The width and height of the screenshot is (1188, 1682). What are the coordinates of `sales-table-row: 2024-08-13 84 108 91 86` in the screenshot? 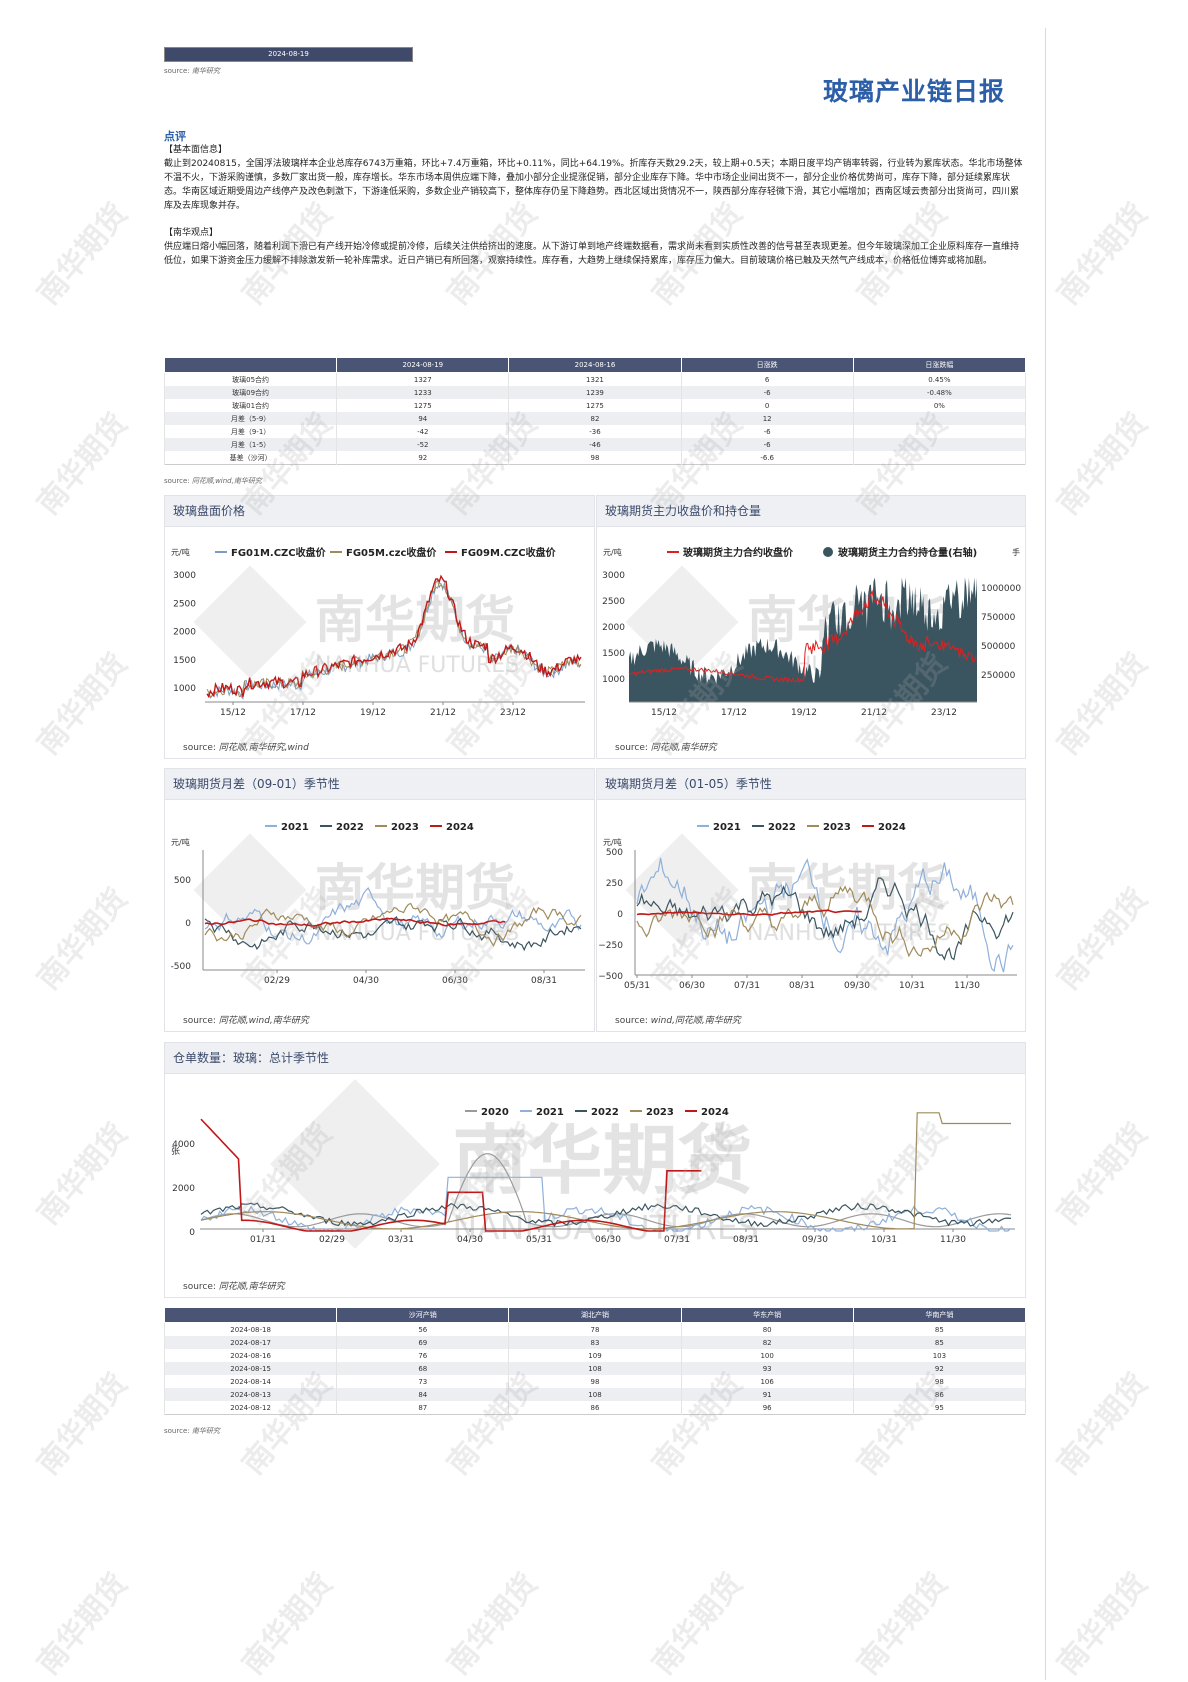 It's located at (595, 1394).